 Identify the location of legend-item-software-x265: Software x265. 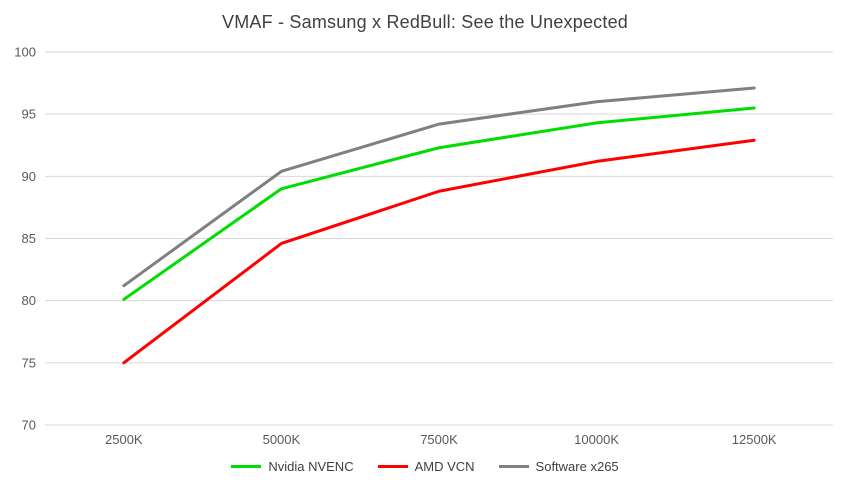
(558, 466).